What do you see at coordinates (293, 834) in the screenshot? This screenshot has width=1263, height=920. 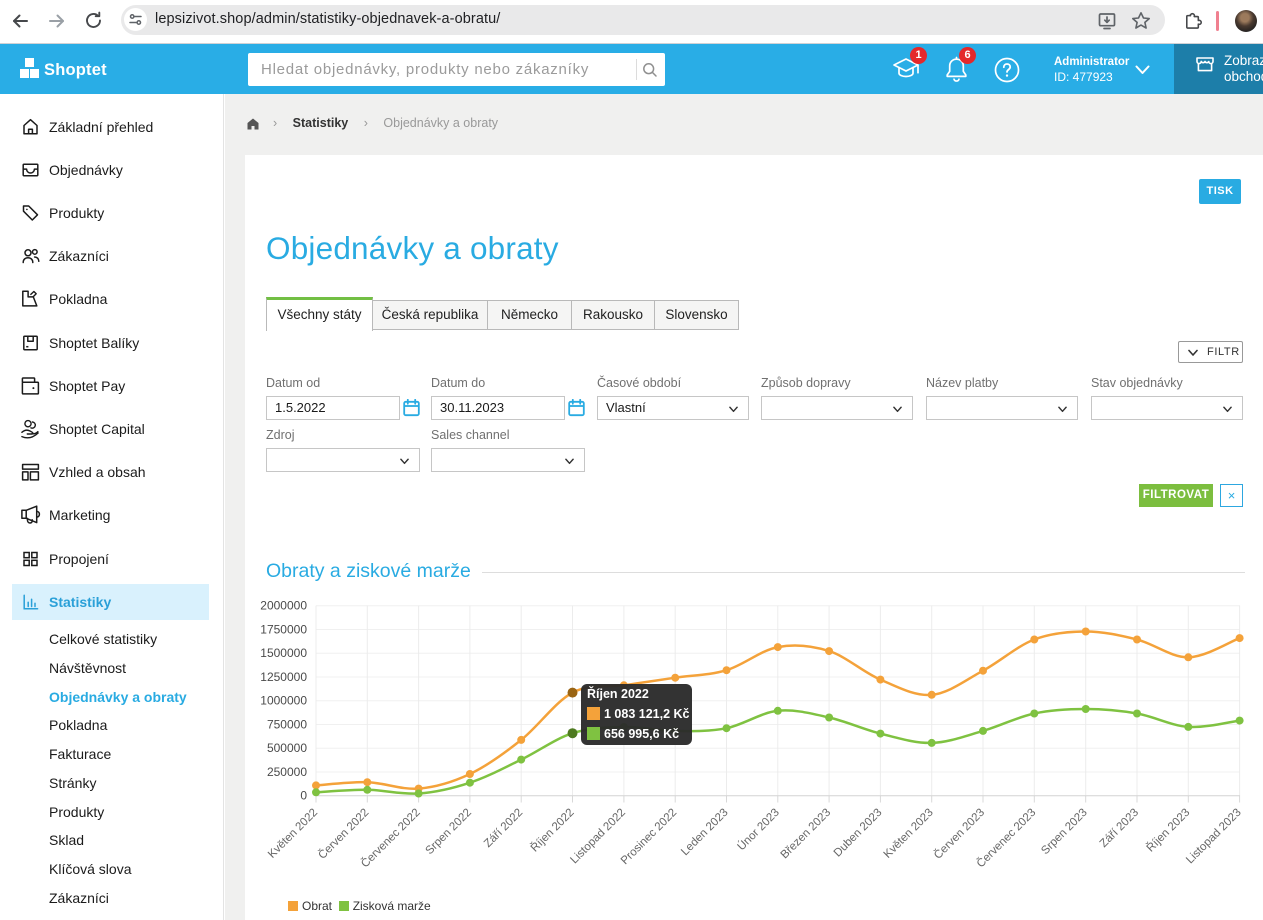 I see `svg-text: Květen 2022` at bounding box center [293, 834].